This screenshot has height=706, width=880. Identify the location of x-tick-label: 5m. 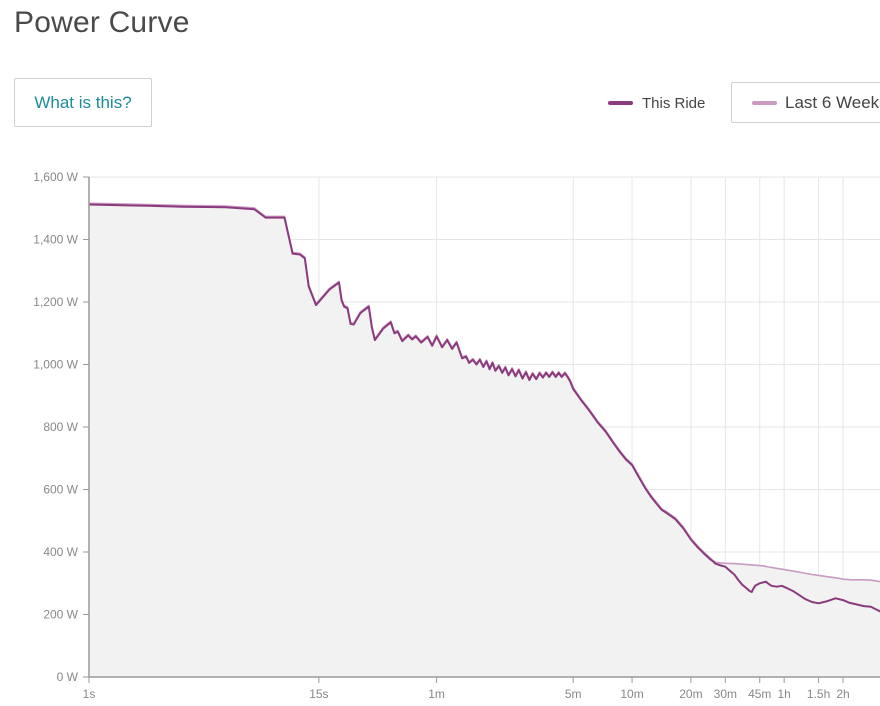
(573, 694).